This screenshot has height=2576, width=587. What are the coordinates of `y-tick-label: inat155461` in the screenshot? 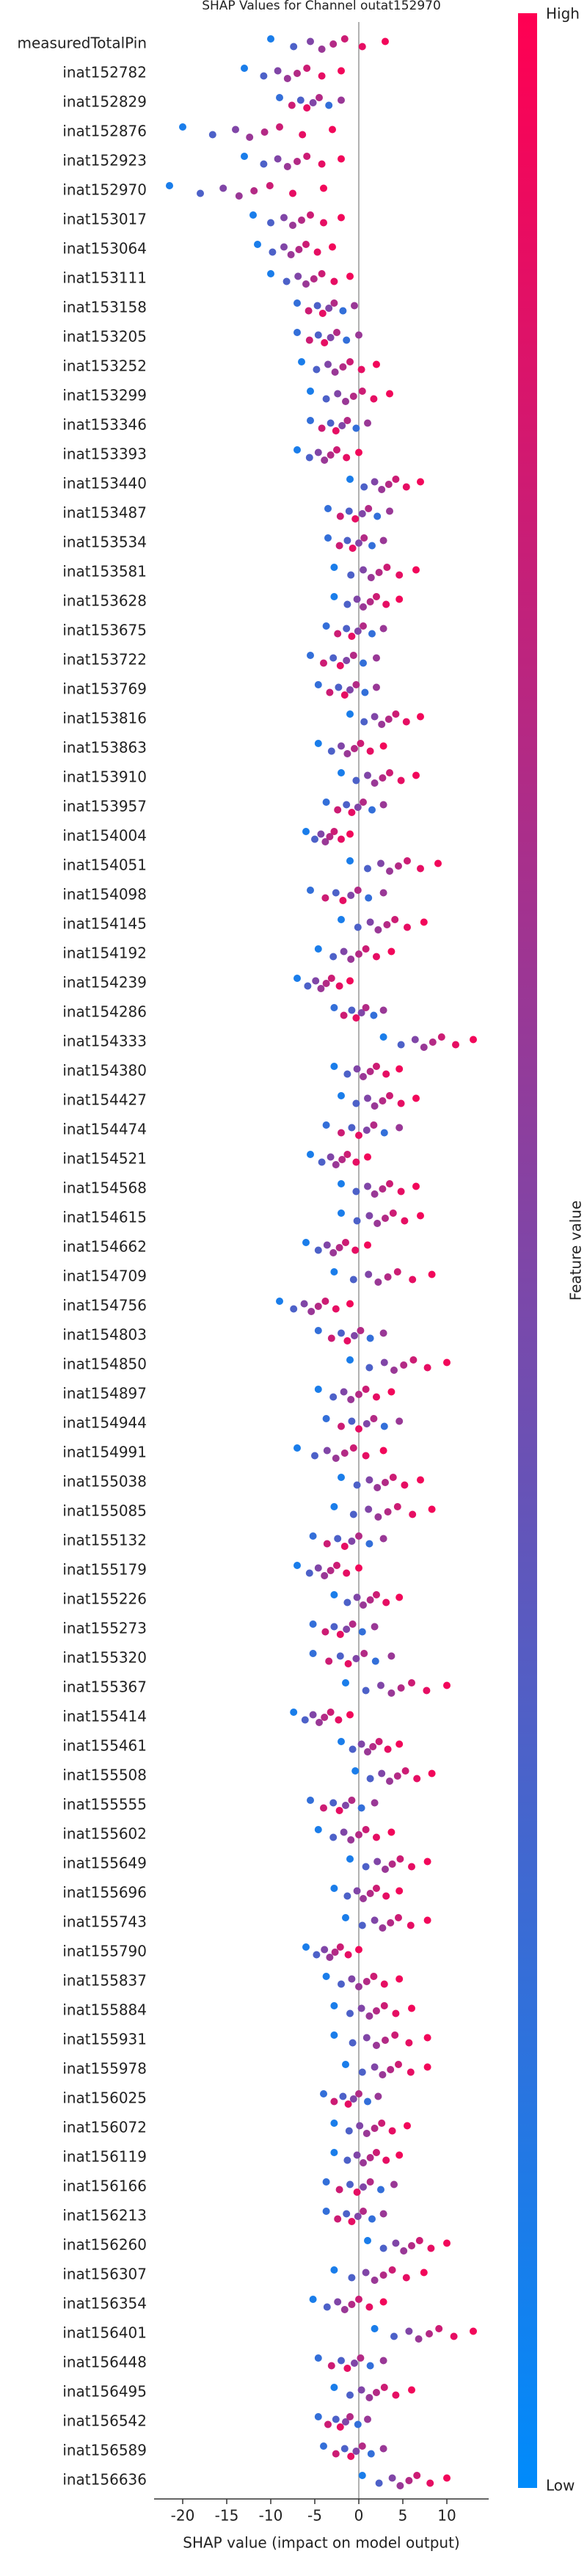 It's located at (104, 1746).